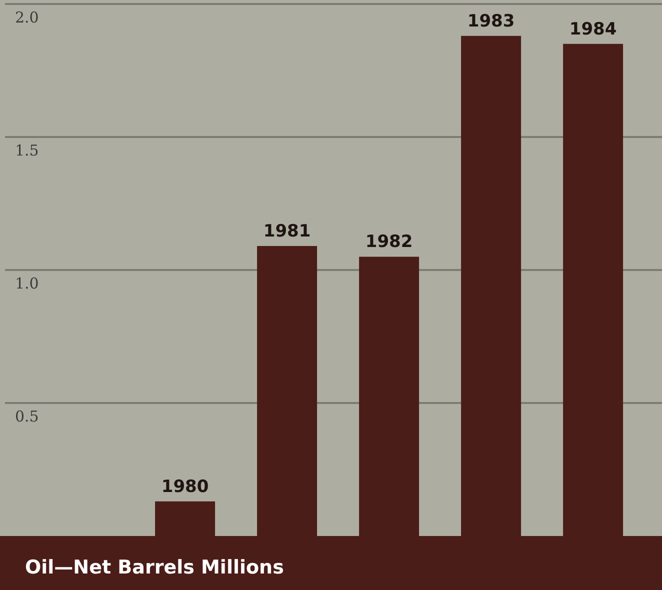  I want to click on text: Oil—Net Barrels Millions, so click(154, 567).